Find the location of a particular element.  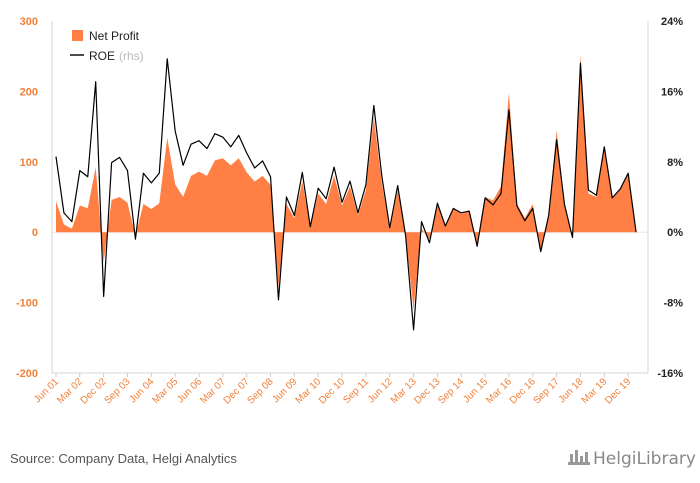

x-tick-label: Sep 17 is located at coordinates (547, 391).